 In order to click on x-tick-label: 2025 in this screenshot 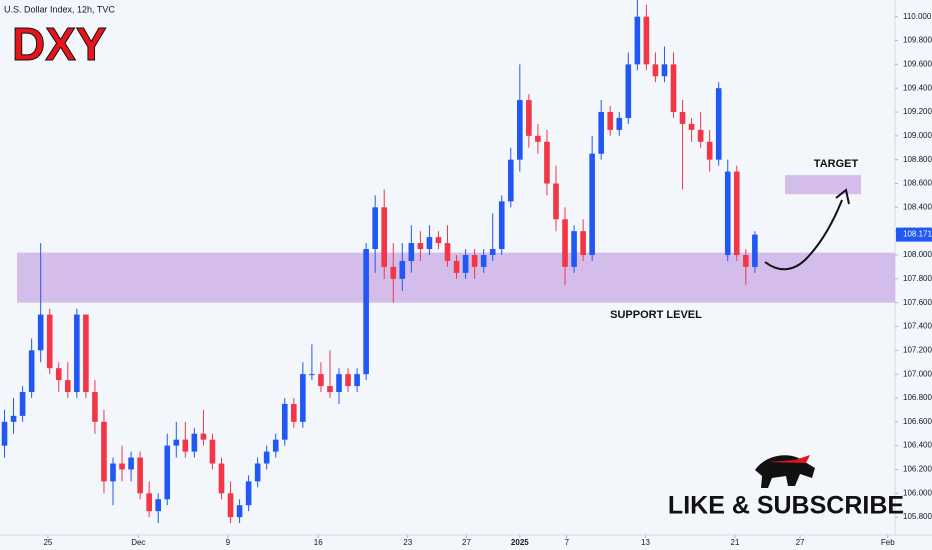, I will do `click(520, 542)`.